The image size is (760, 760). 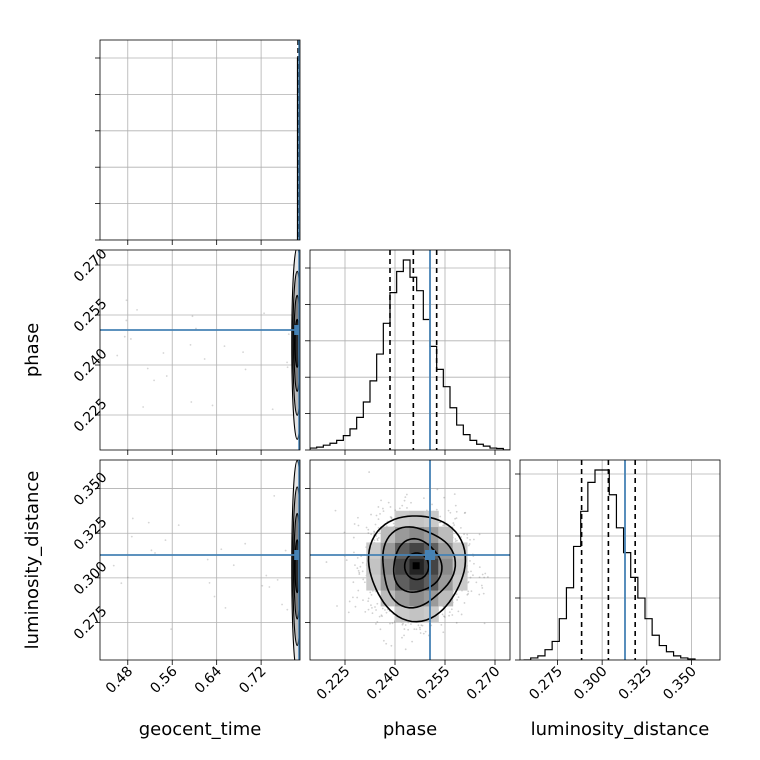 What do you see at coordinates (334, 684) in the screenshot?
I see `x-tick-label: 0.225` at bounding box center [334, 684].